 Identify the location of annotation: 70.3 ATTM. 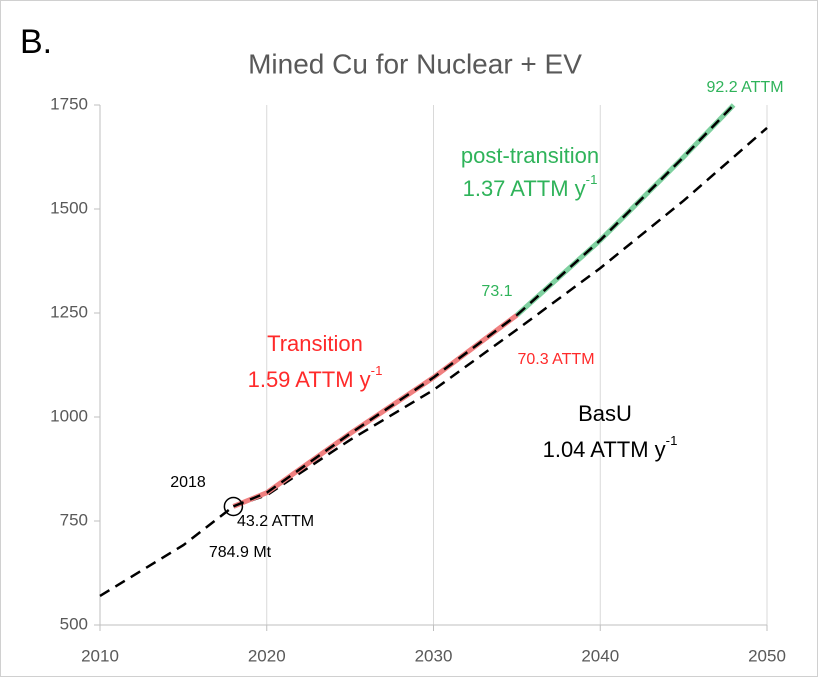
(555, 359).